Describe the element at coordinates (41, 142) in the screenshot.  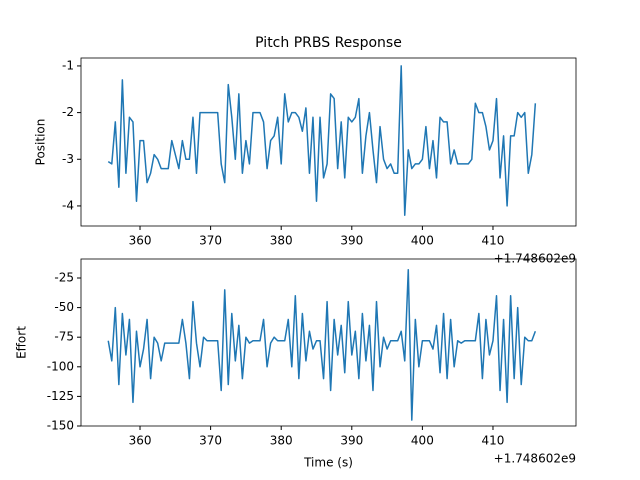
I see `y-axis-label: Position` at that location.